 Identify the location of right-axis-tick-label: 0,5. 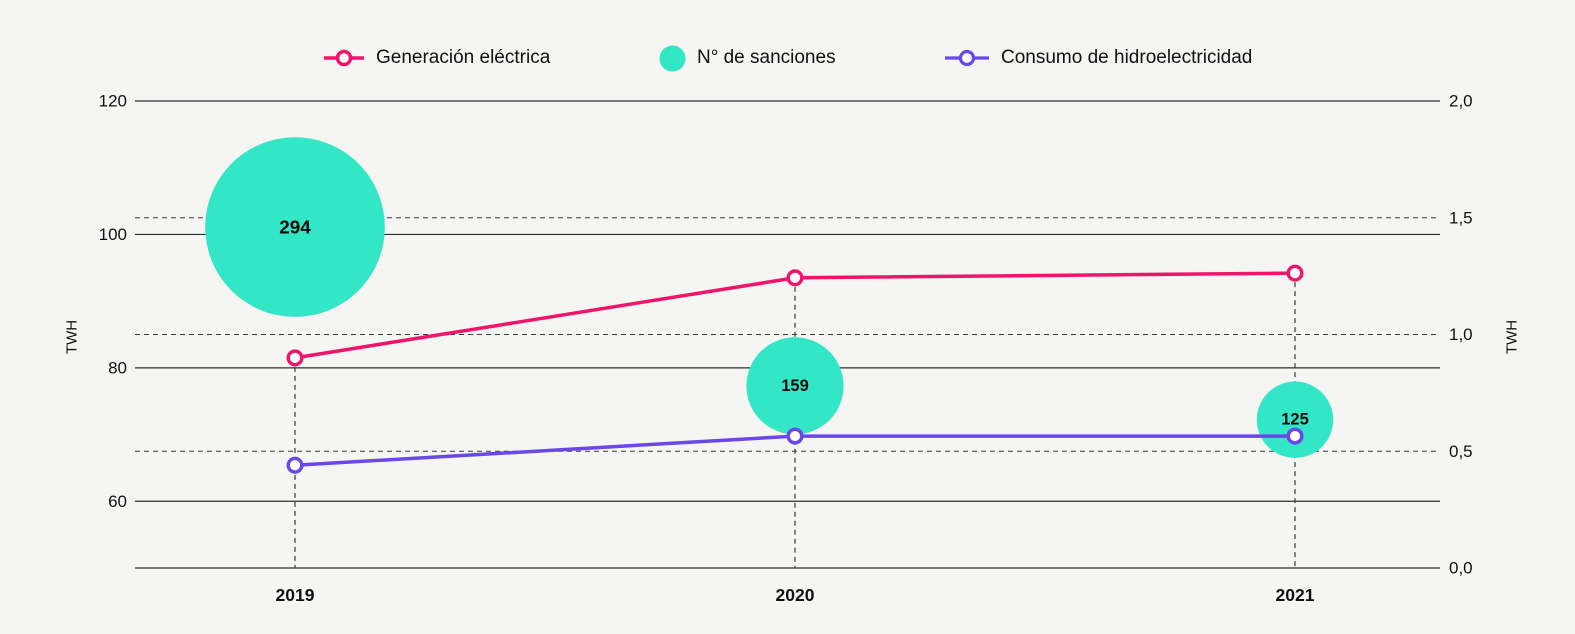
(1461, 451).